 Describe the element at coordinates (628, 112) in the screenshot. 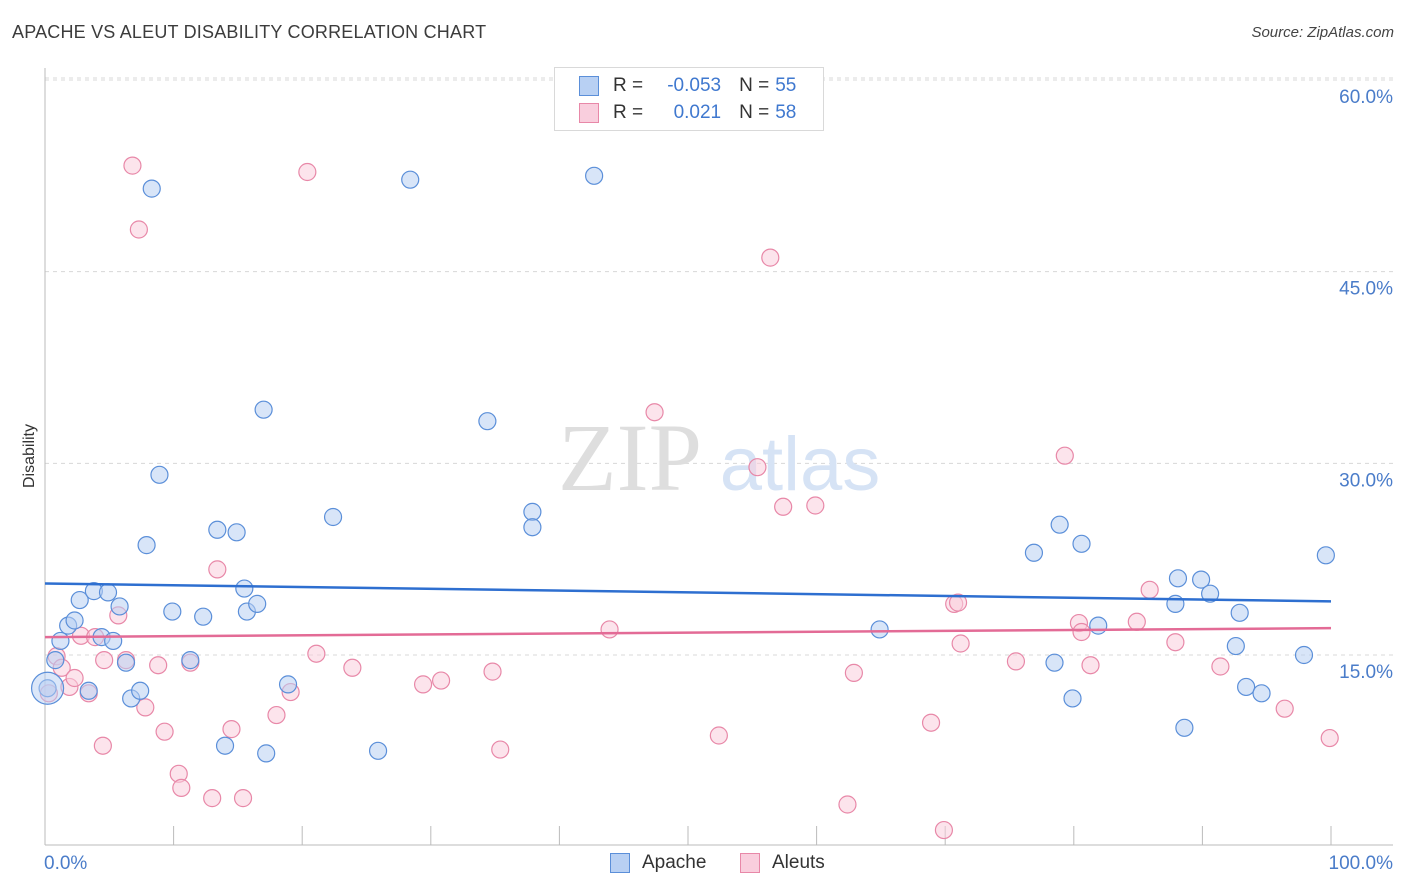

I see `legend-r-label: R =` at that location.